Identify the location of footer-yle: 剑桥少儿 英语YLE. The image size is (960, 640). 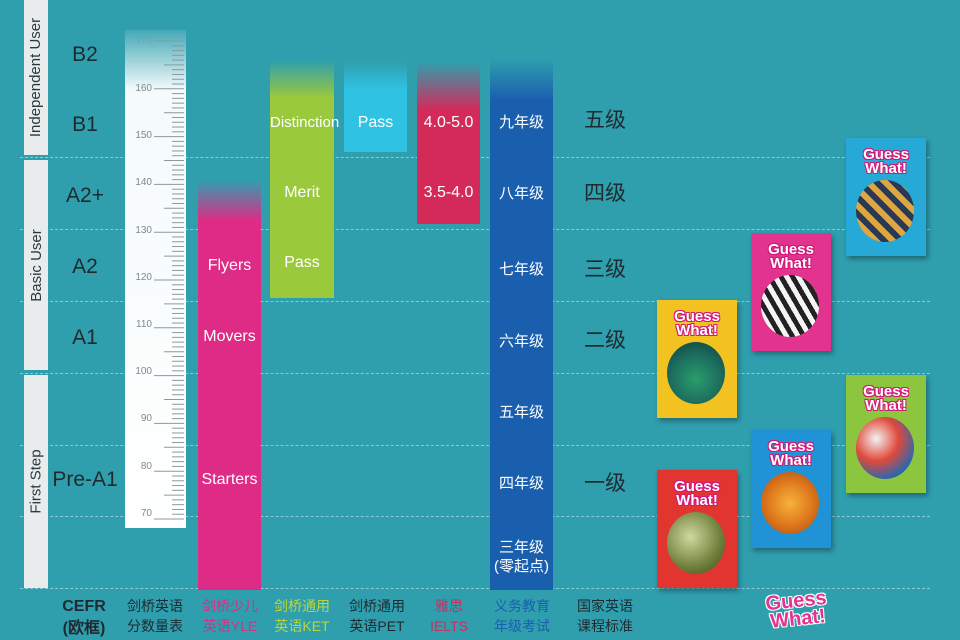
(230, 616).